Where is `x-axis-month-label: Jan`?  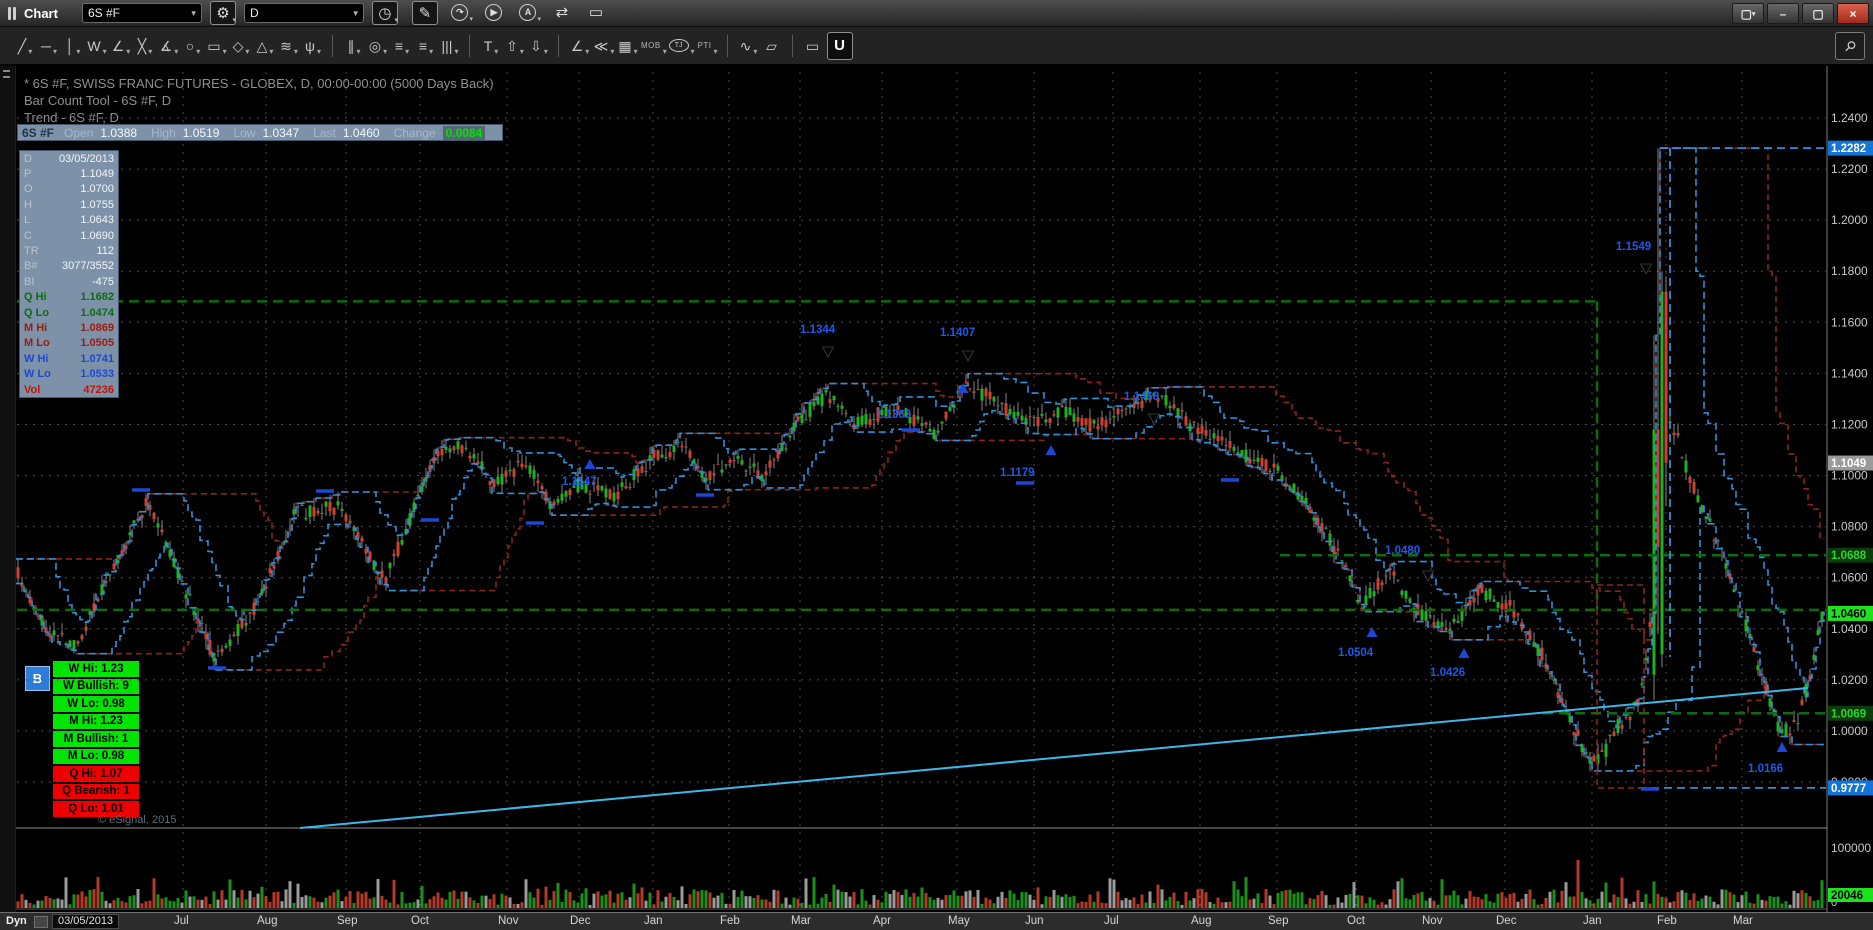 x-axis-month-label: Jan is located at coordinates (1592, 921).